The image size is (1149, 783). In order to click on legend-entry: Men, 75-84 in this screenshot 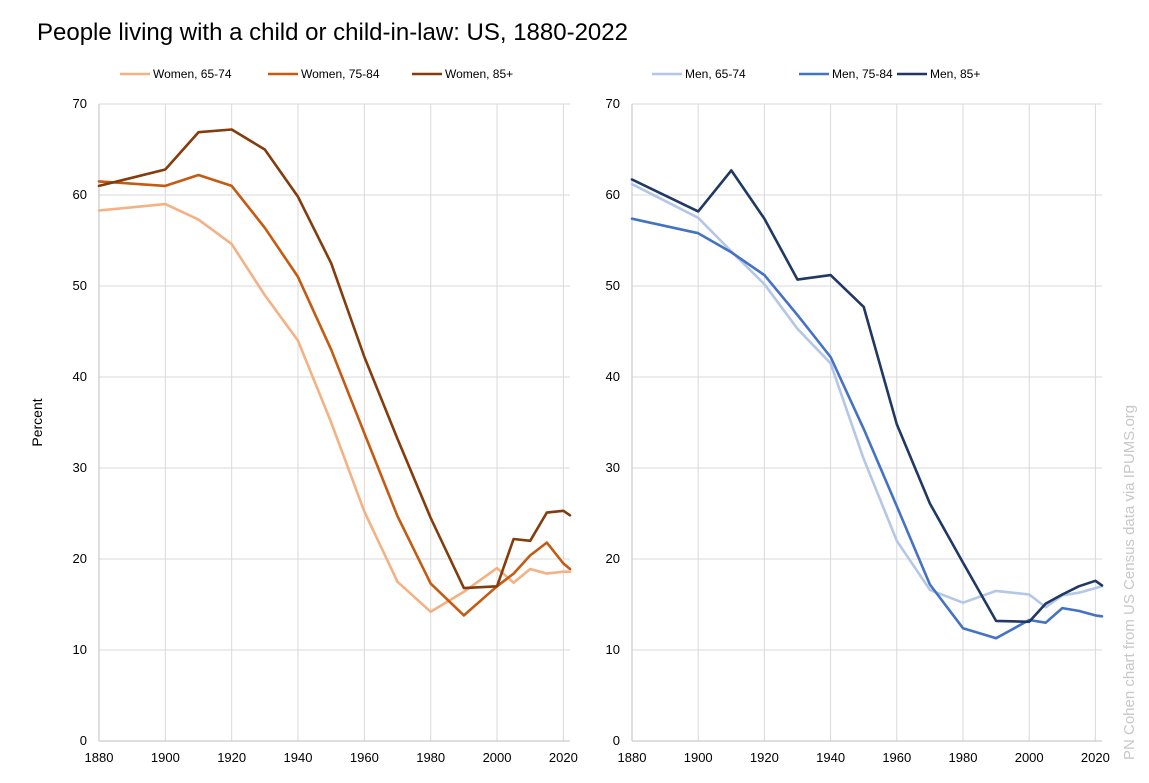, I will do `click(846, 74)`.